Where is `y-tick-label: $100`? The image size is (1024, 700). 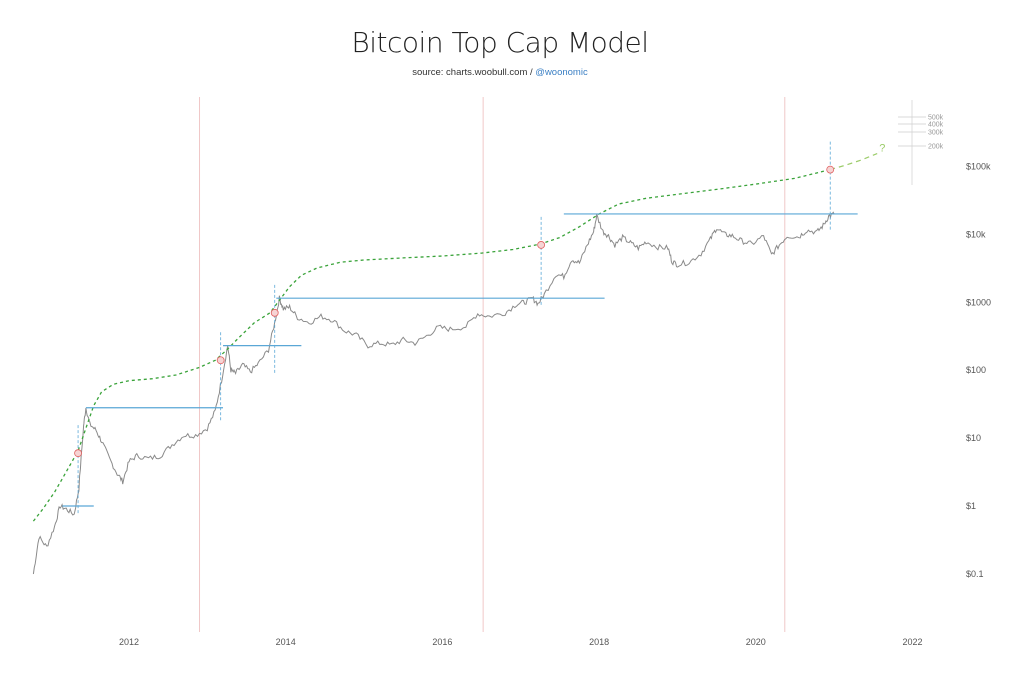
y-tick-label: $100 is located at coordinates (976, 370).